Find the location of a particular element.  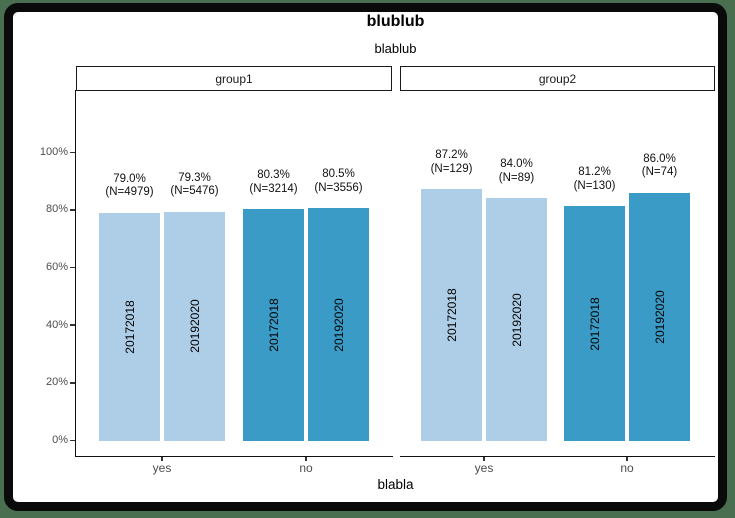

y-tick-label: 40% is located at coordinates (56, 324).